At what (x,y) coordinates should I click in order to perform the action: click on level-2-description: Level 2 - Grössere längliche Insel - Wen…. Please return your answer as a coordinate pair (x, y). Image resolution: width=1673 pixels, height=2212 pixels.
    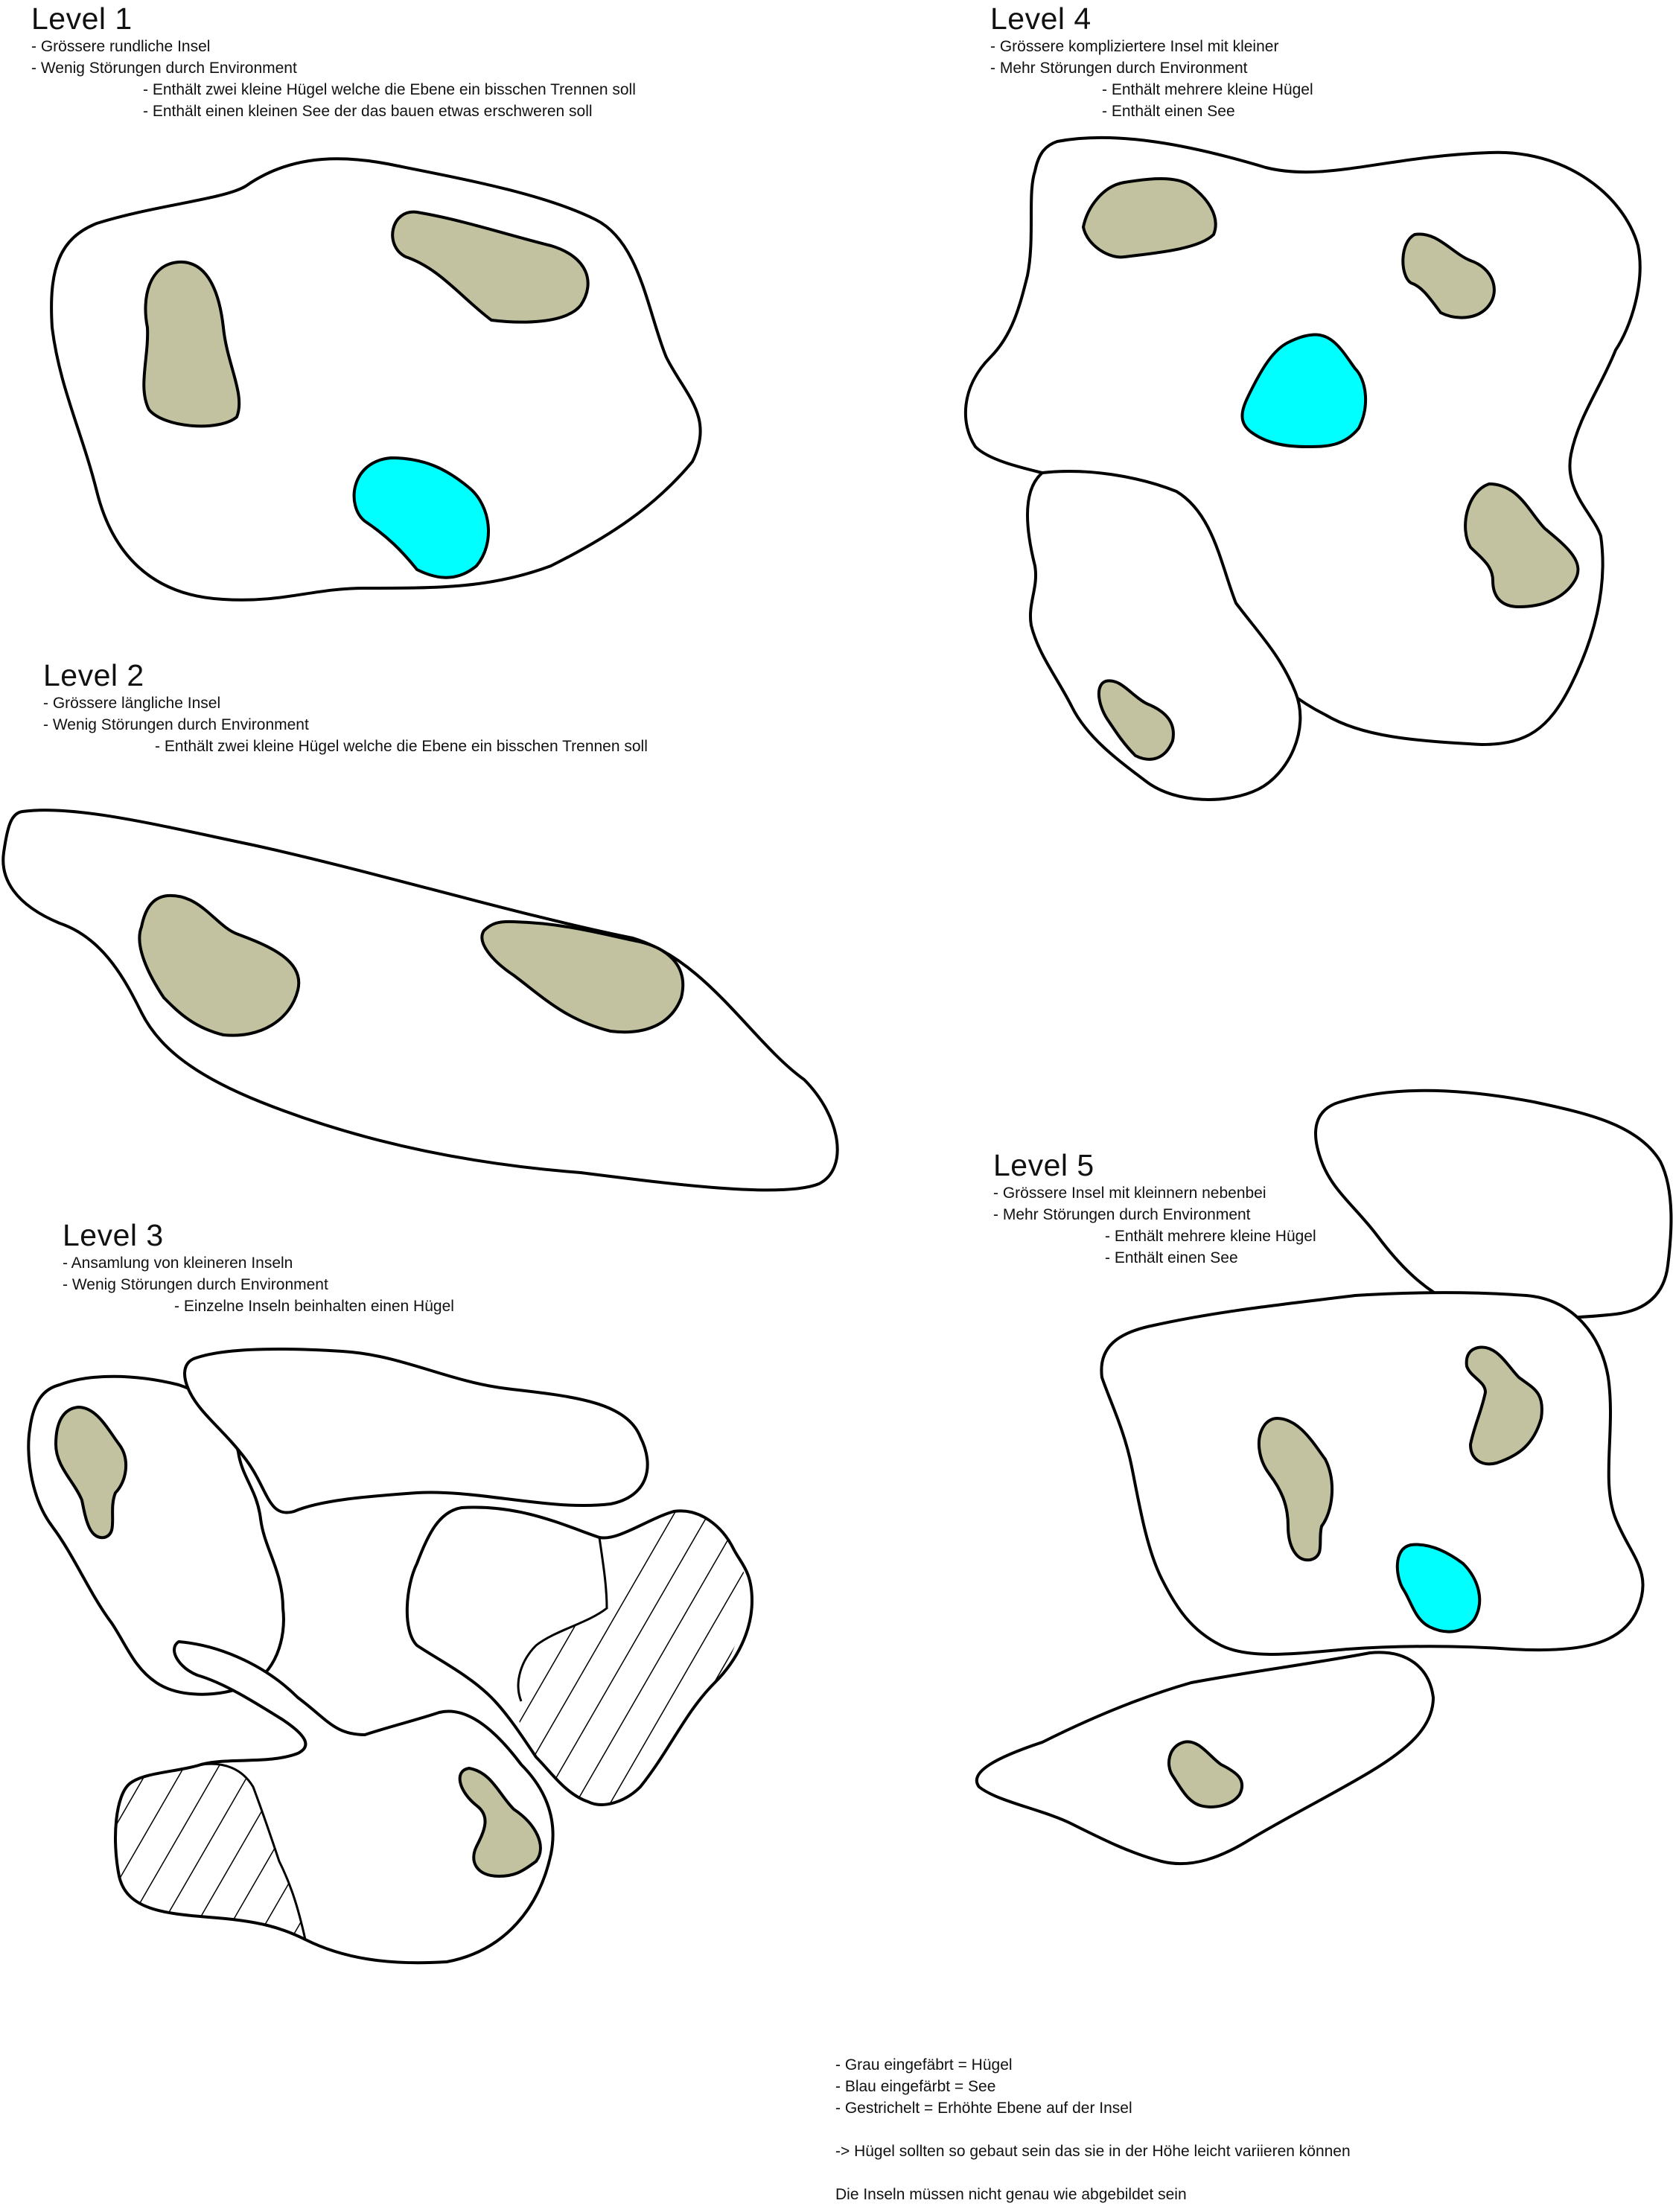
    Looking at the image, I should click on (345, 707).